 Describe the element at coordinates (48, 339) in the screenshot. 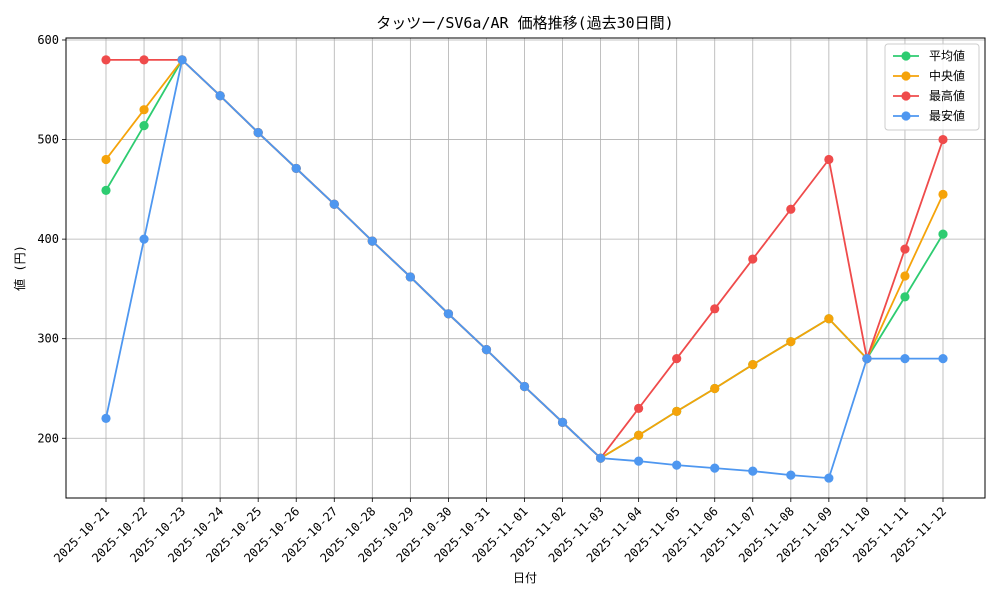

I see `y-tick-label: 300` at that location.